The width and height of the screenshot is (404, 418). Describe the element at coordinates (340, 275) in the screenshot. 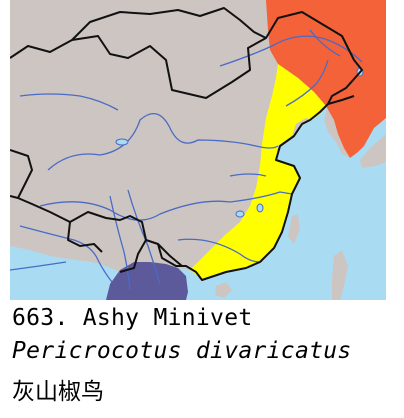

I see `philippine-islands` at that location.